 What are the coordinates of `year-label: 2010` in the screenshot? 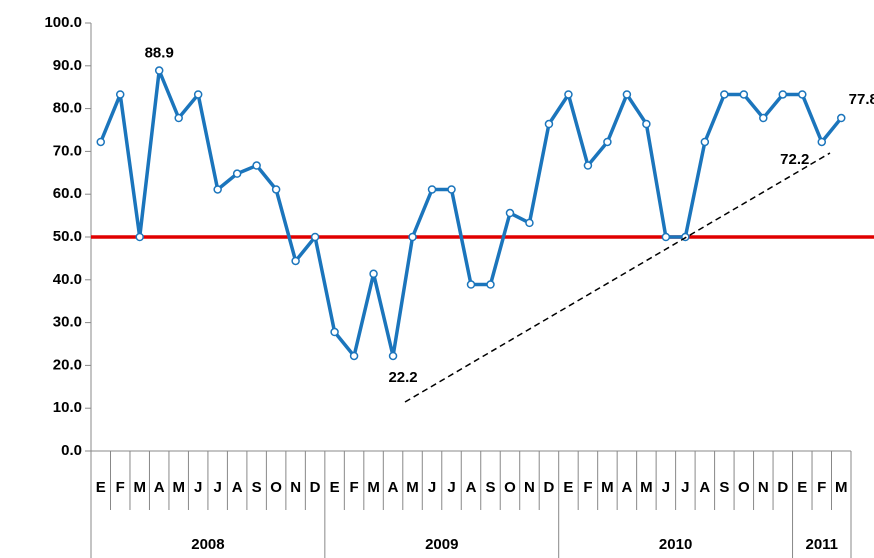 It's located at (675, 544).